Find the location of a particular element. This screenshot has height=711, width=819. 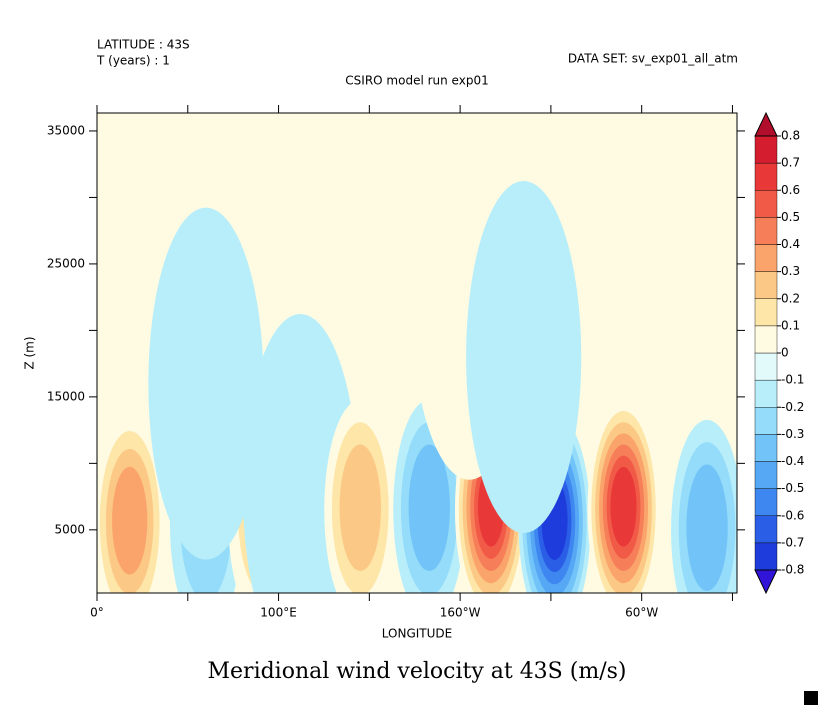

dataset-label: DATA SET: sv_exp01_all_atm is located at coordinates (653, 59).